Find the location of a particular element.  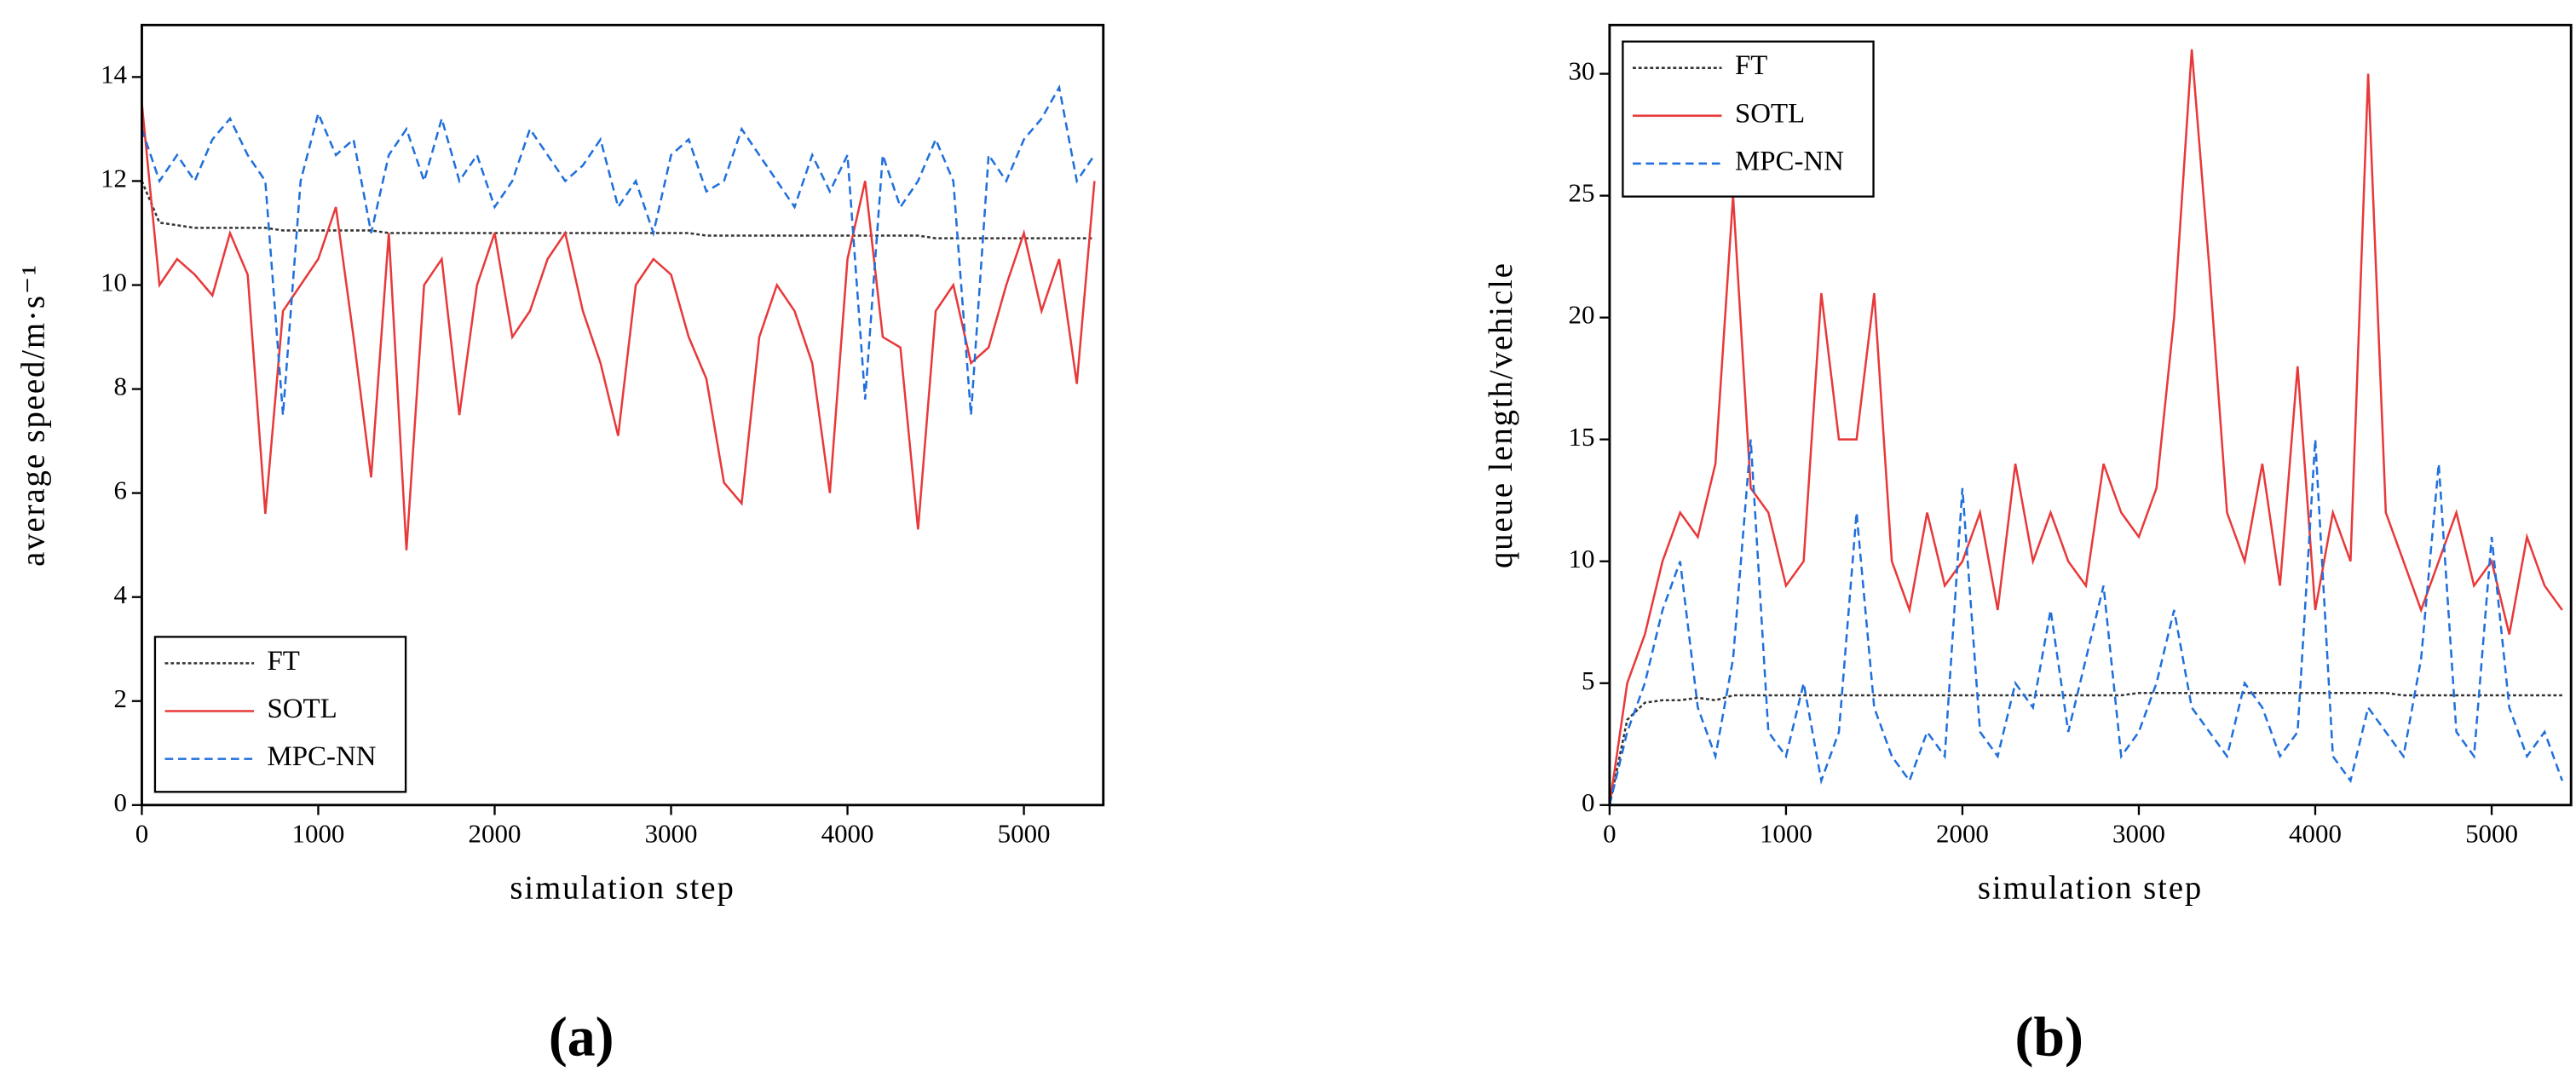

y-axis-label: queue length/vehicle is located at coordinates (1501, 415).